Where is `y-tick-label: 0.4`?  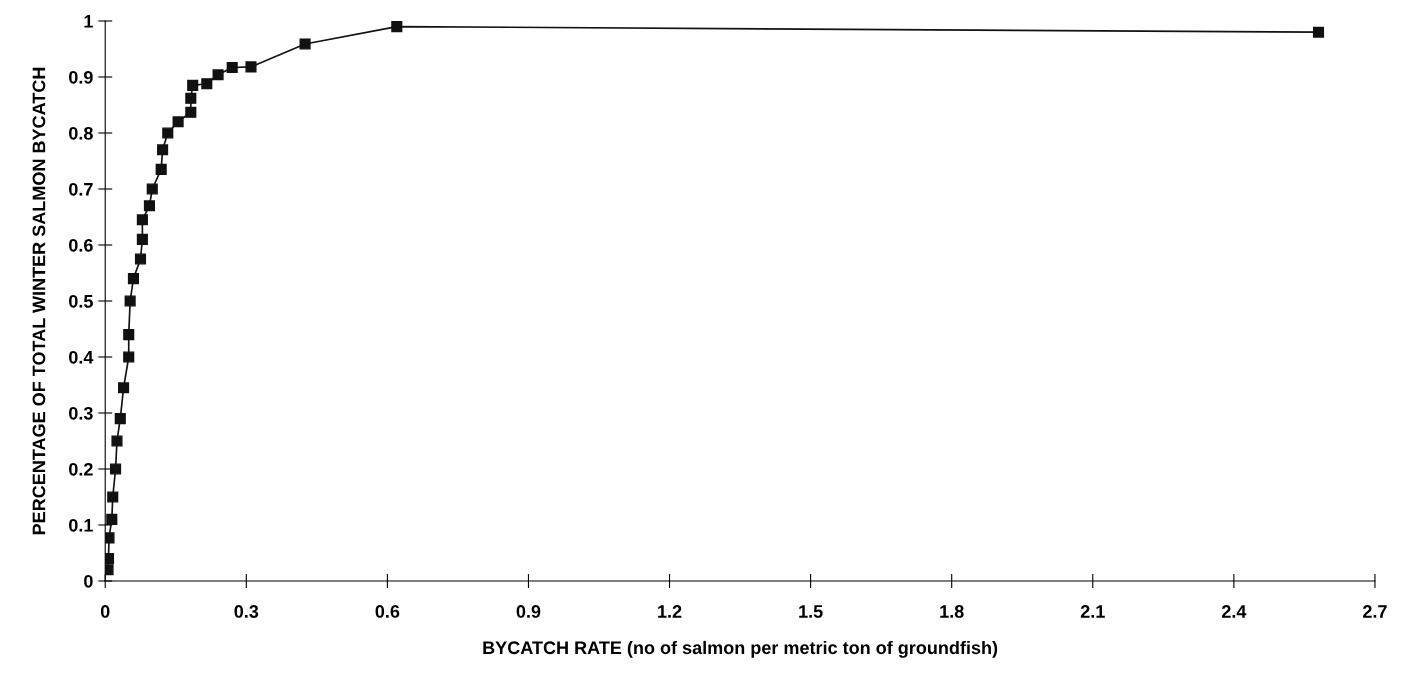 y-tick-label: 0.4 is located at coordinates (81, 357).